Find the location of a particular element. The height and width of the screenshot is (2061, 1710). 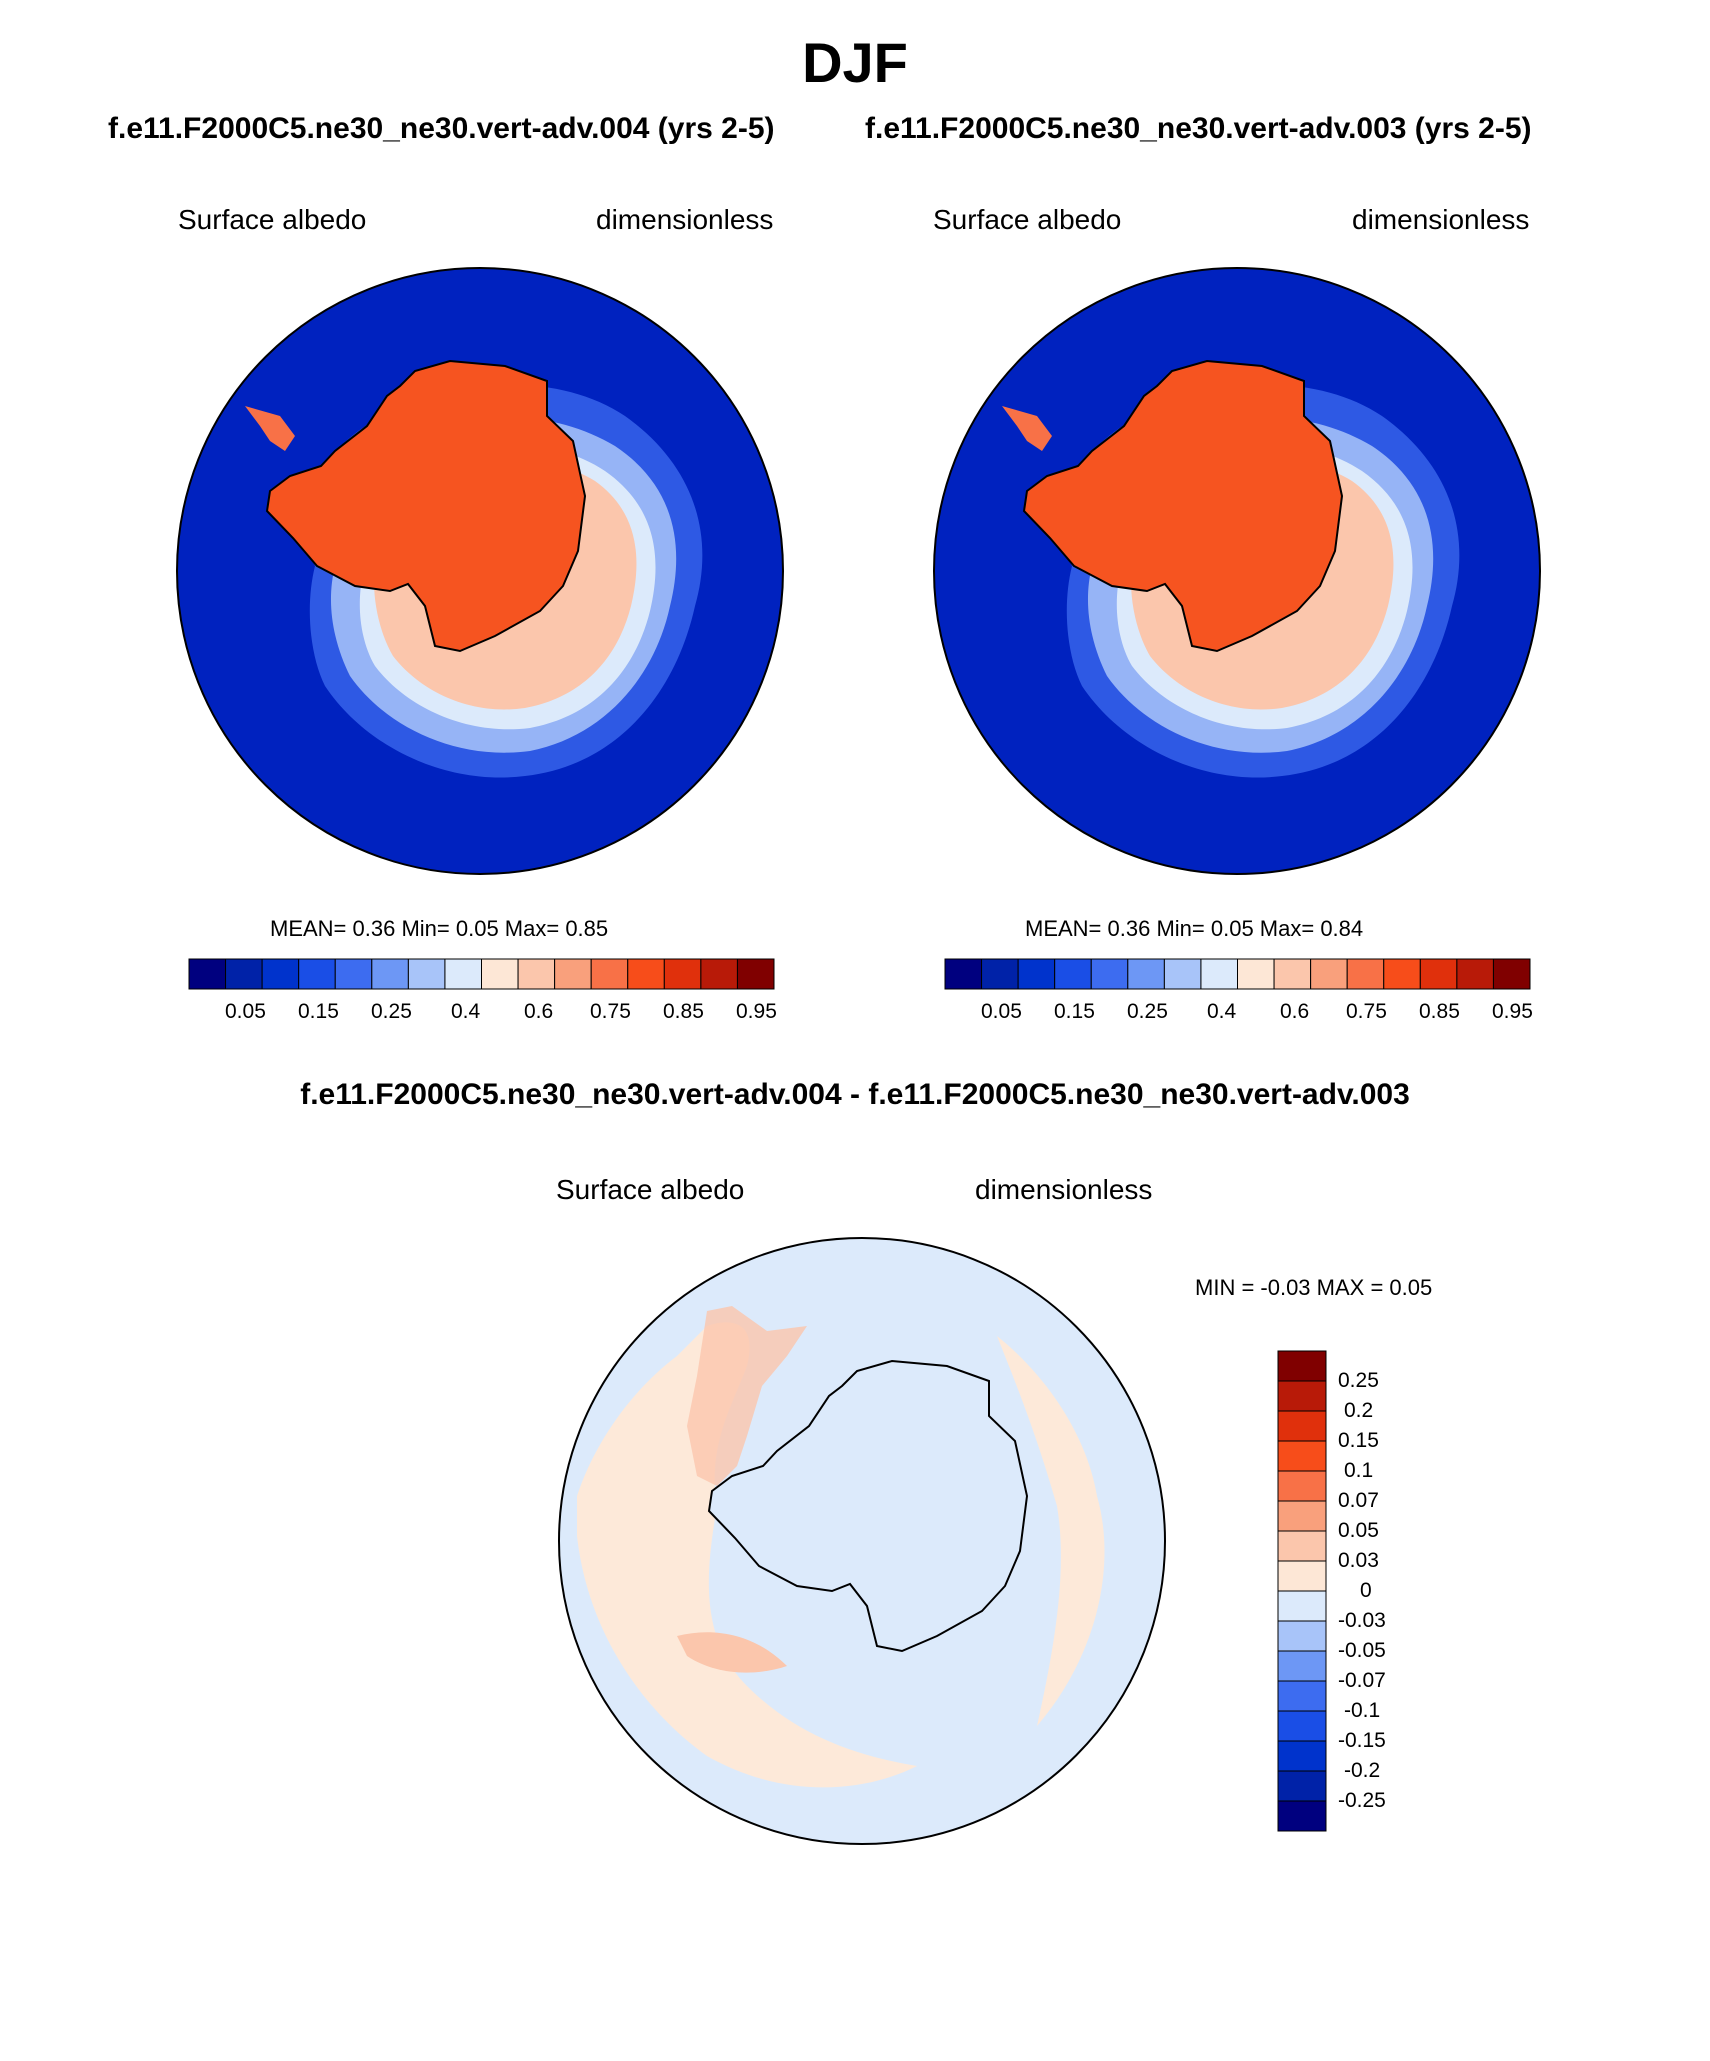

colorbar-tick: 0.75 is located at coordinates (610, 1011).